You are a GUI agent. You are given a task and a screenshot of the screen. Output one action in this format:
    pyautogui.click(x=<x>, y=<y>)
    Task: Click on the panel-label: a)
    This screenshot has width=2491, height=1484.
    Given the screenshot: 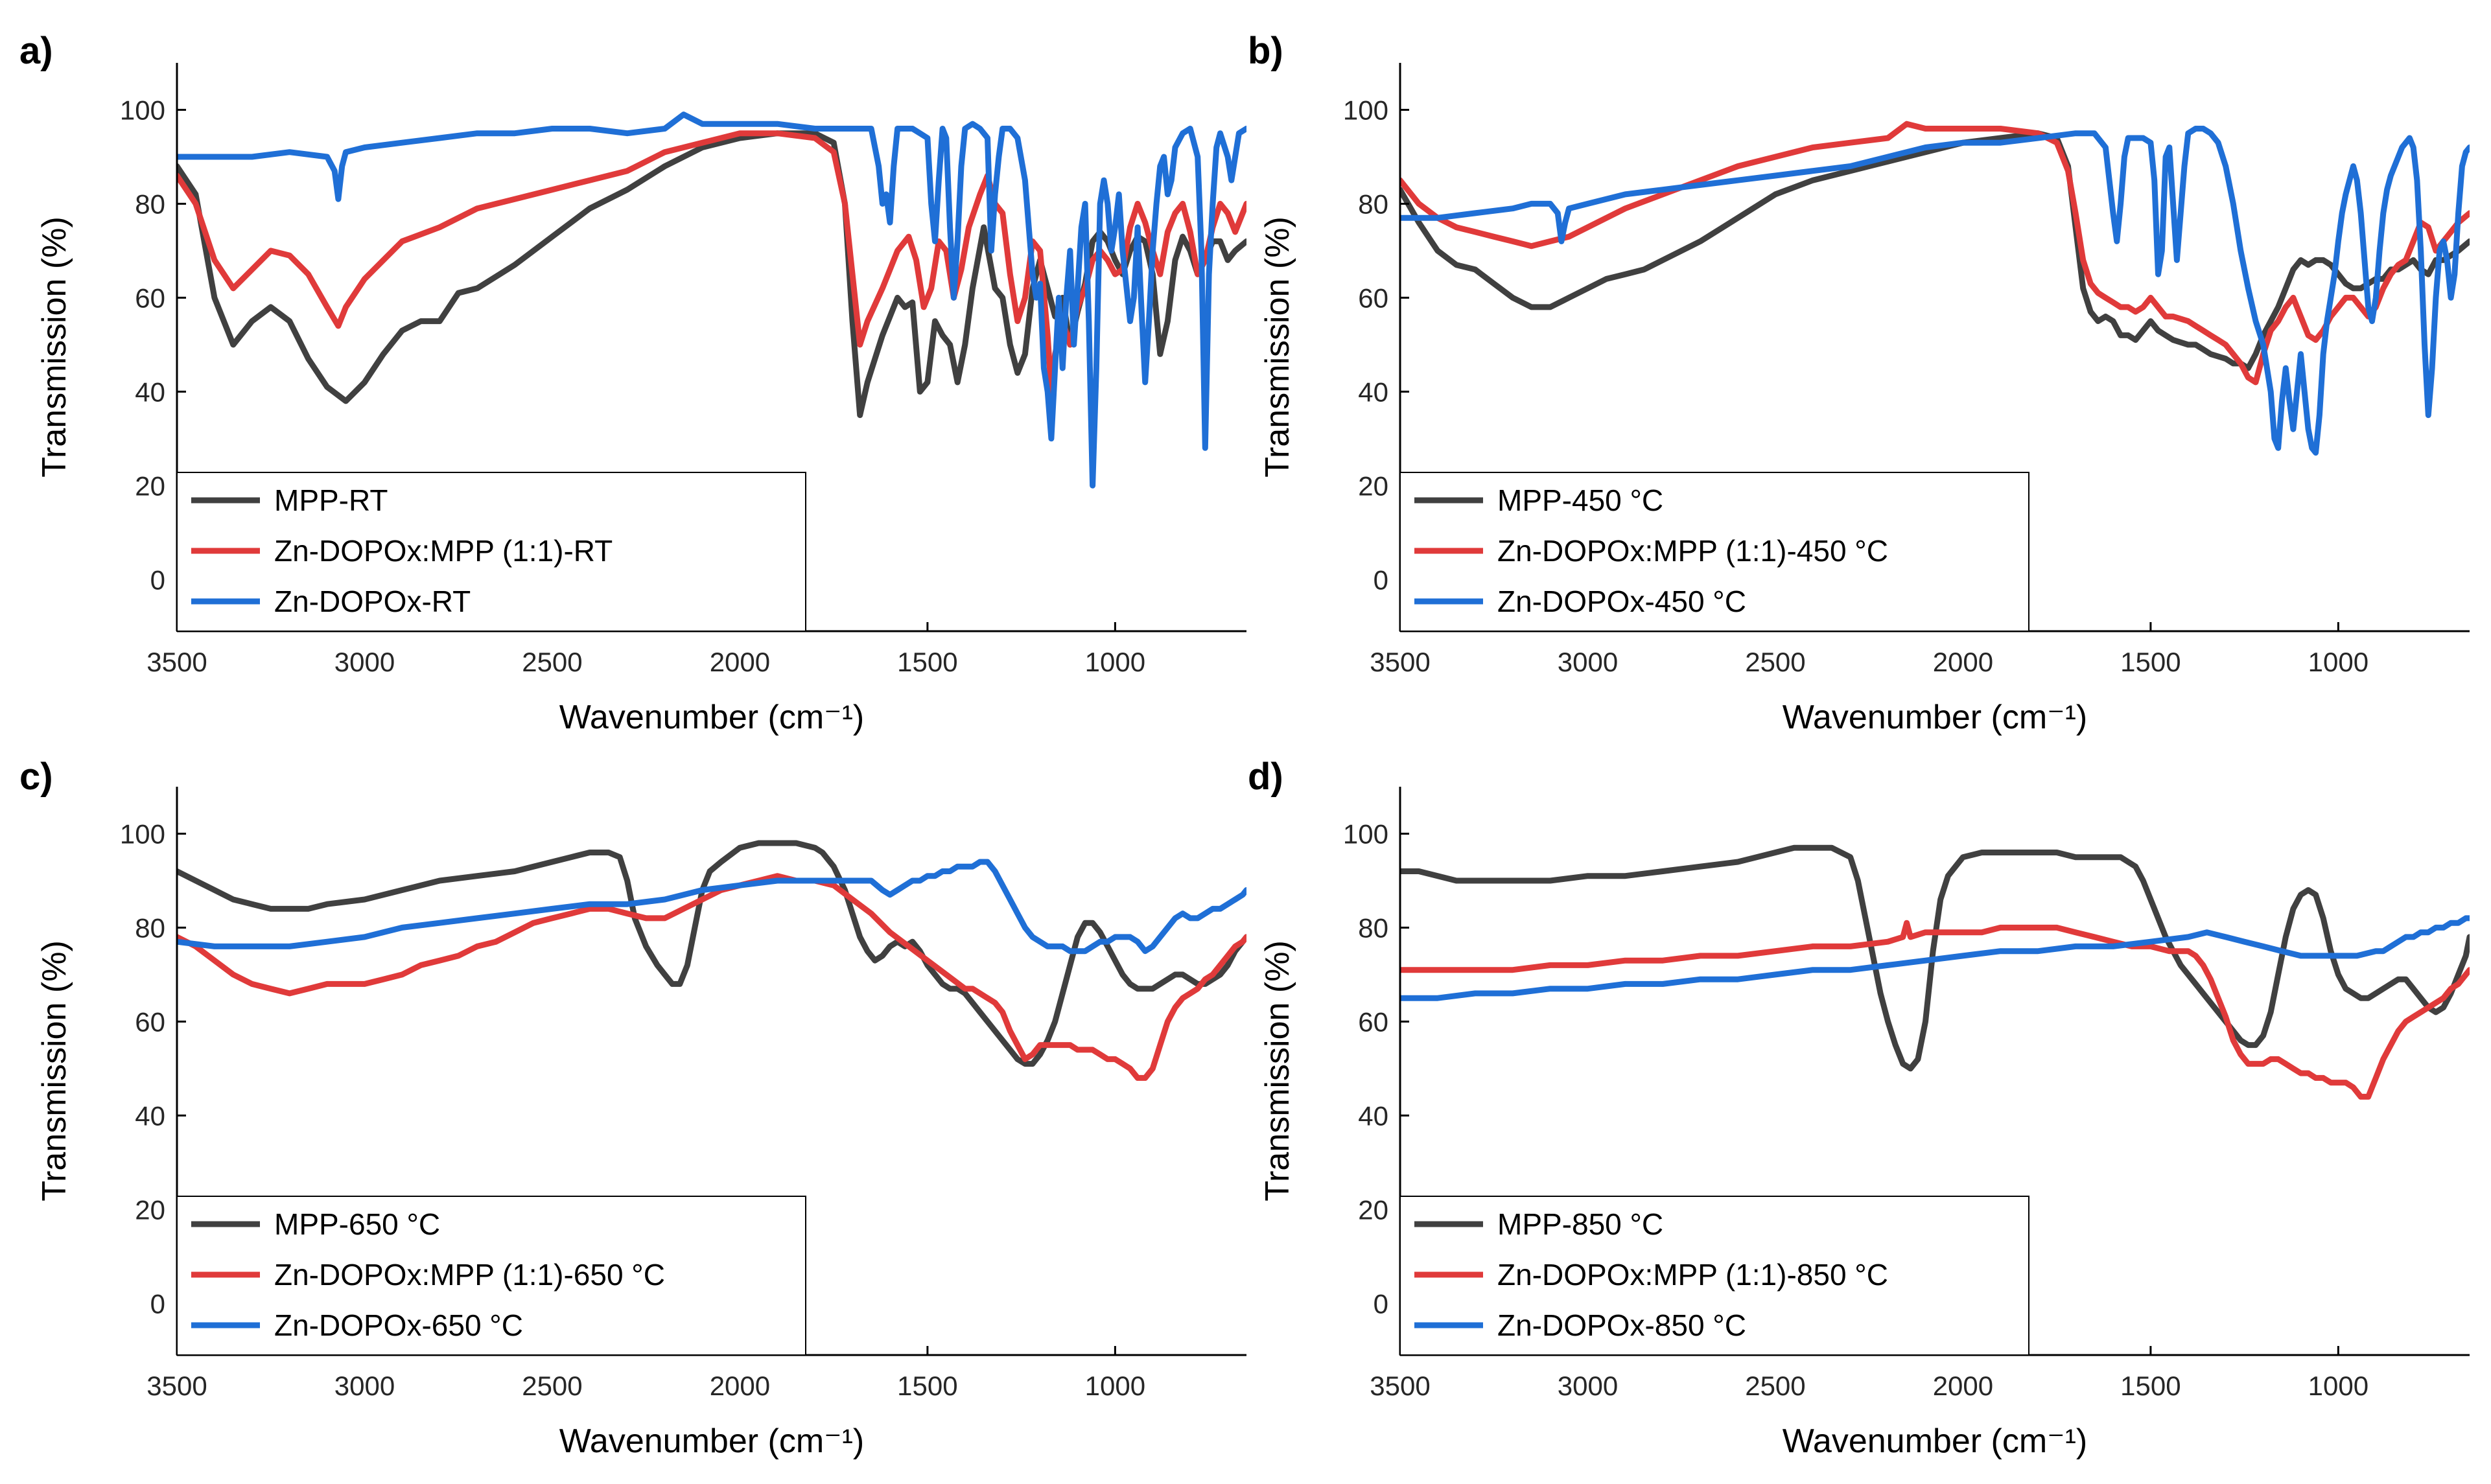 What is the action you would take?
    pyautogui.click(x=36, y=51)
    